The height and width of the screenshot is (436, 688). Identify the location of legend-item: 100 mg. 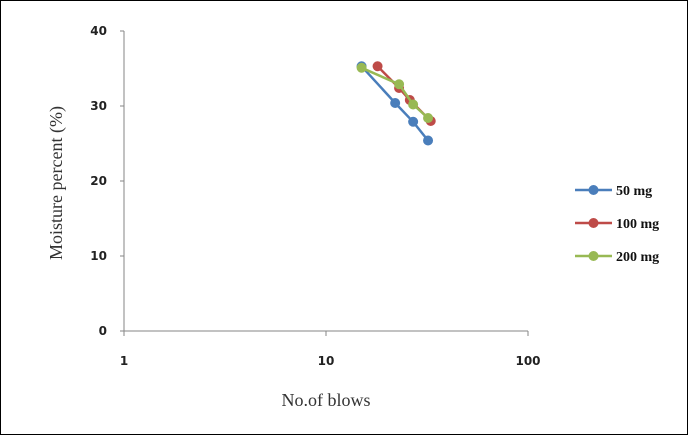
(617, 224).